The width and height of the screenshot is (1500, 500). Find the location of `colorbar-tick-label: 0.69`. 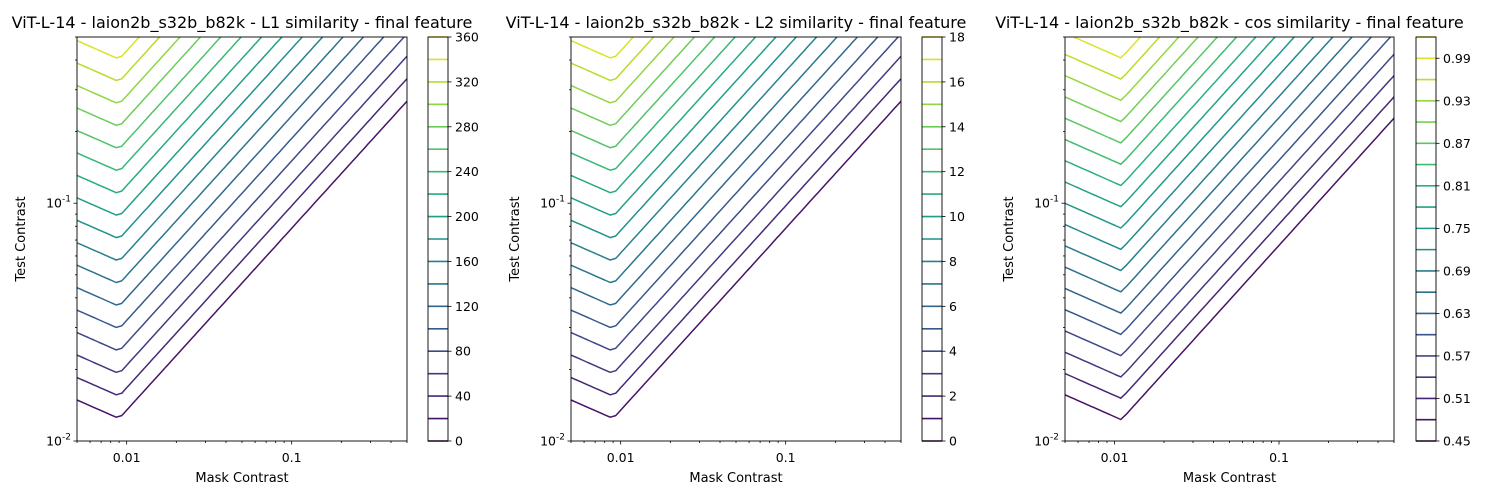

colorbar-tick-label: 0.69 is located at coordinates (1457, 270).